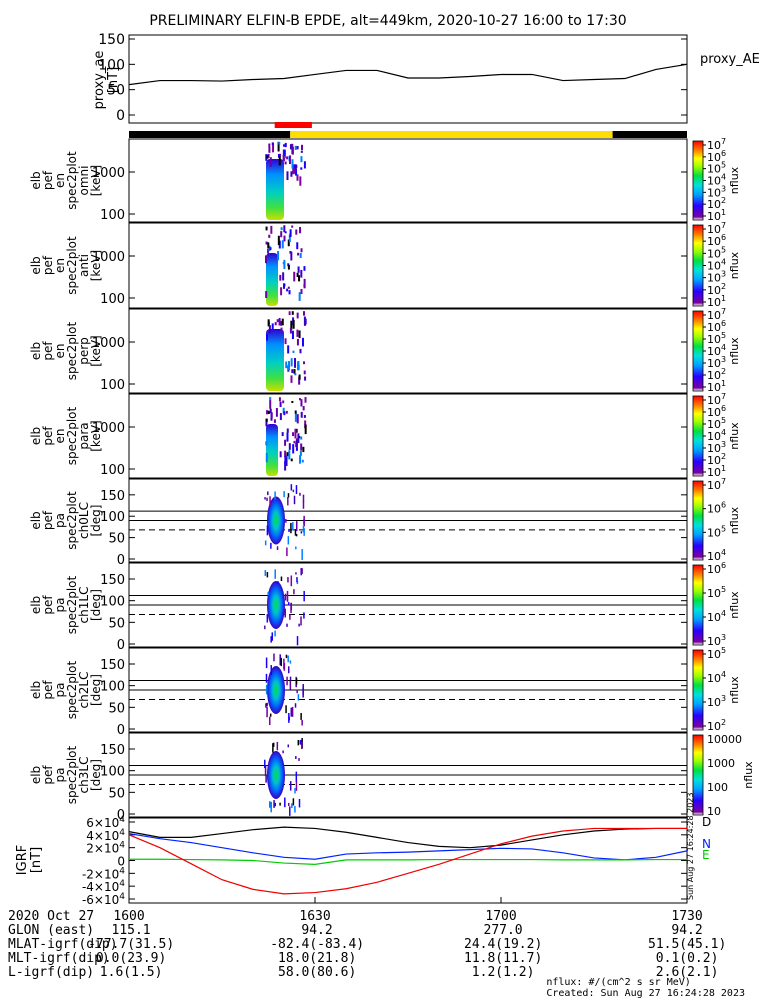  Describe the element at coordinates (716, 484) in the screenshot. I see `colorbar-tick-label: 10⁷` at that location.